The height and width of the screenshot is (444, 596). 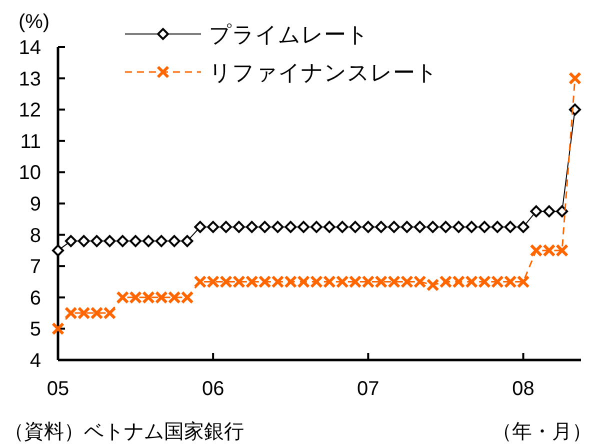 What do you see at coordinates (124, 432) in the screenshot?
I see `text: （資料）ベトナム国家銀行` at bounding box center [124, 432].